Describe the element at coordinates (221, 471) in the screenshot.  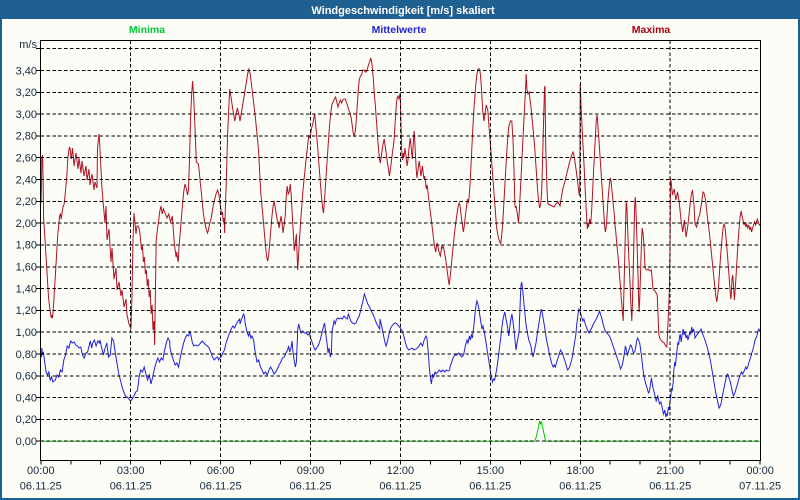
I see `svg-text: 06:00` at that location.